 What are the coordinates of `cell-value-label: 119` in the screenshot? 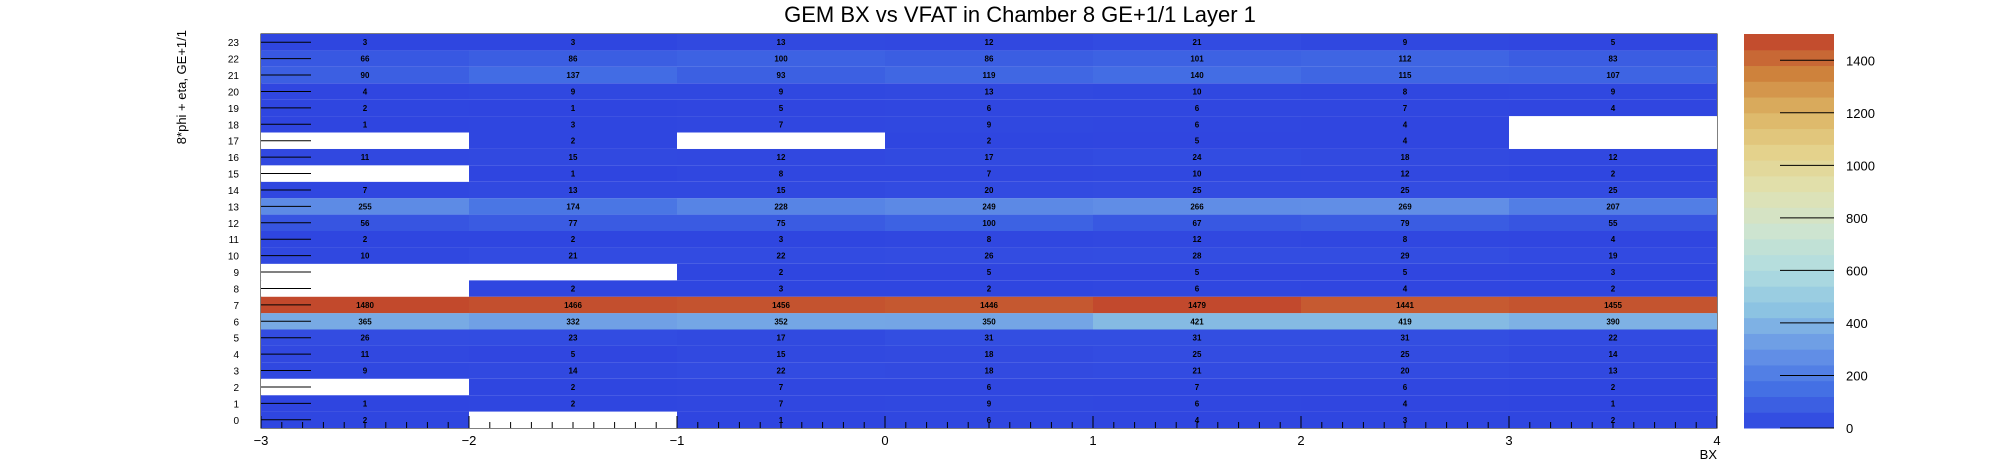 It's located at (989, 75).